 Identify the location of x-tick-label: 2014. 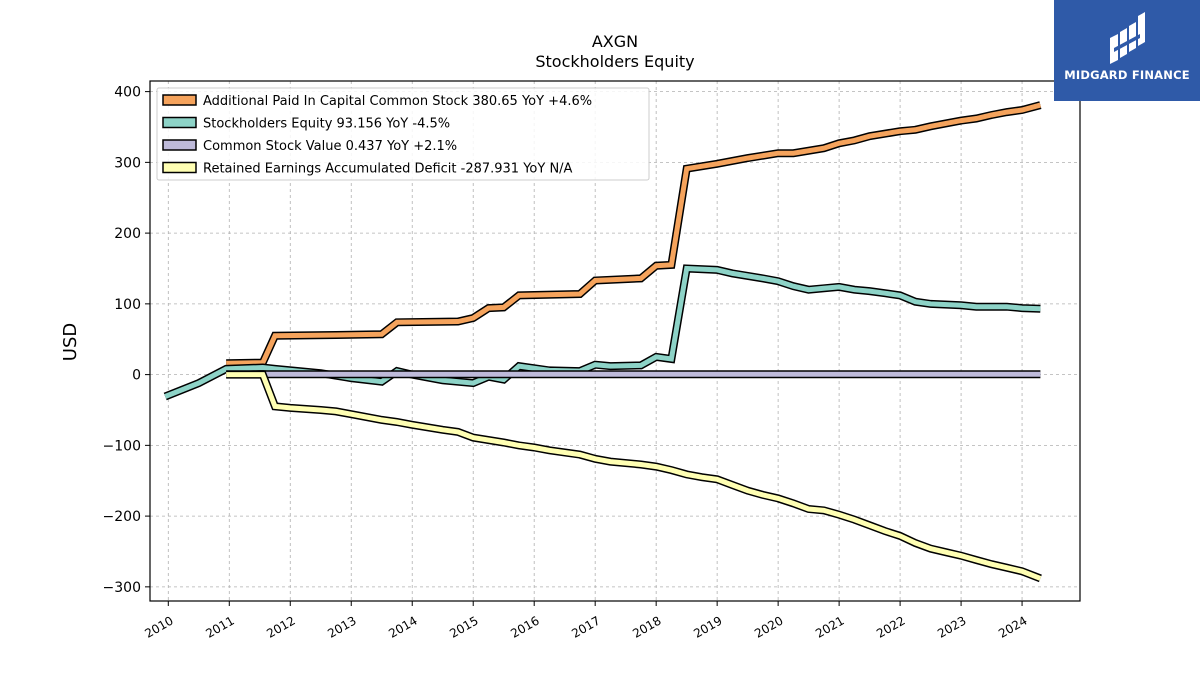
(402, 626).